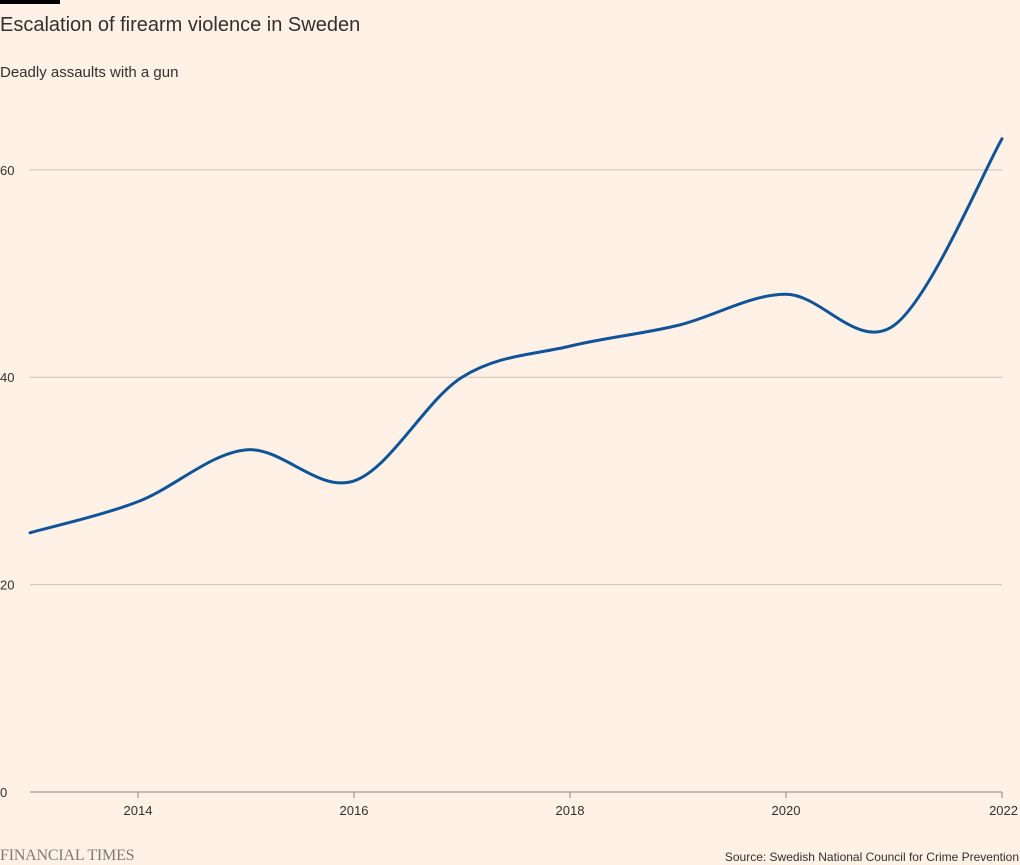 The width and height of the screenshot is (1020, 865). What do you see at coordinates (67, 855) in the screenshot?
I see `ft-logo: FINANCIAL TIMES` at bounding box center [67, 855].